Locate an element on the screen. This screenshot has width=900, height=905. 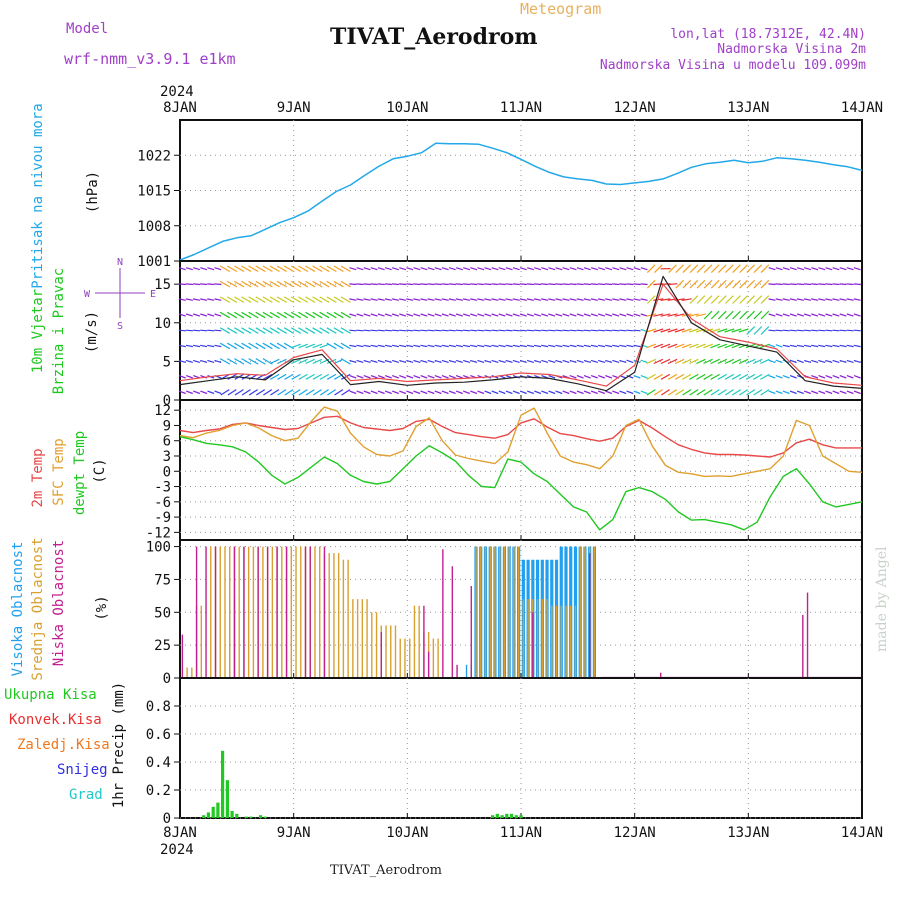
bottom-time-label: 9JAN is located at coordinates (294, 833).